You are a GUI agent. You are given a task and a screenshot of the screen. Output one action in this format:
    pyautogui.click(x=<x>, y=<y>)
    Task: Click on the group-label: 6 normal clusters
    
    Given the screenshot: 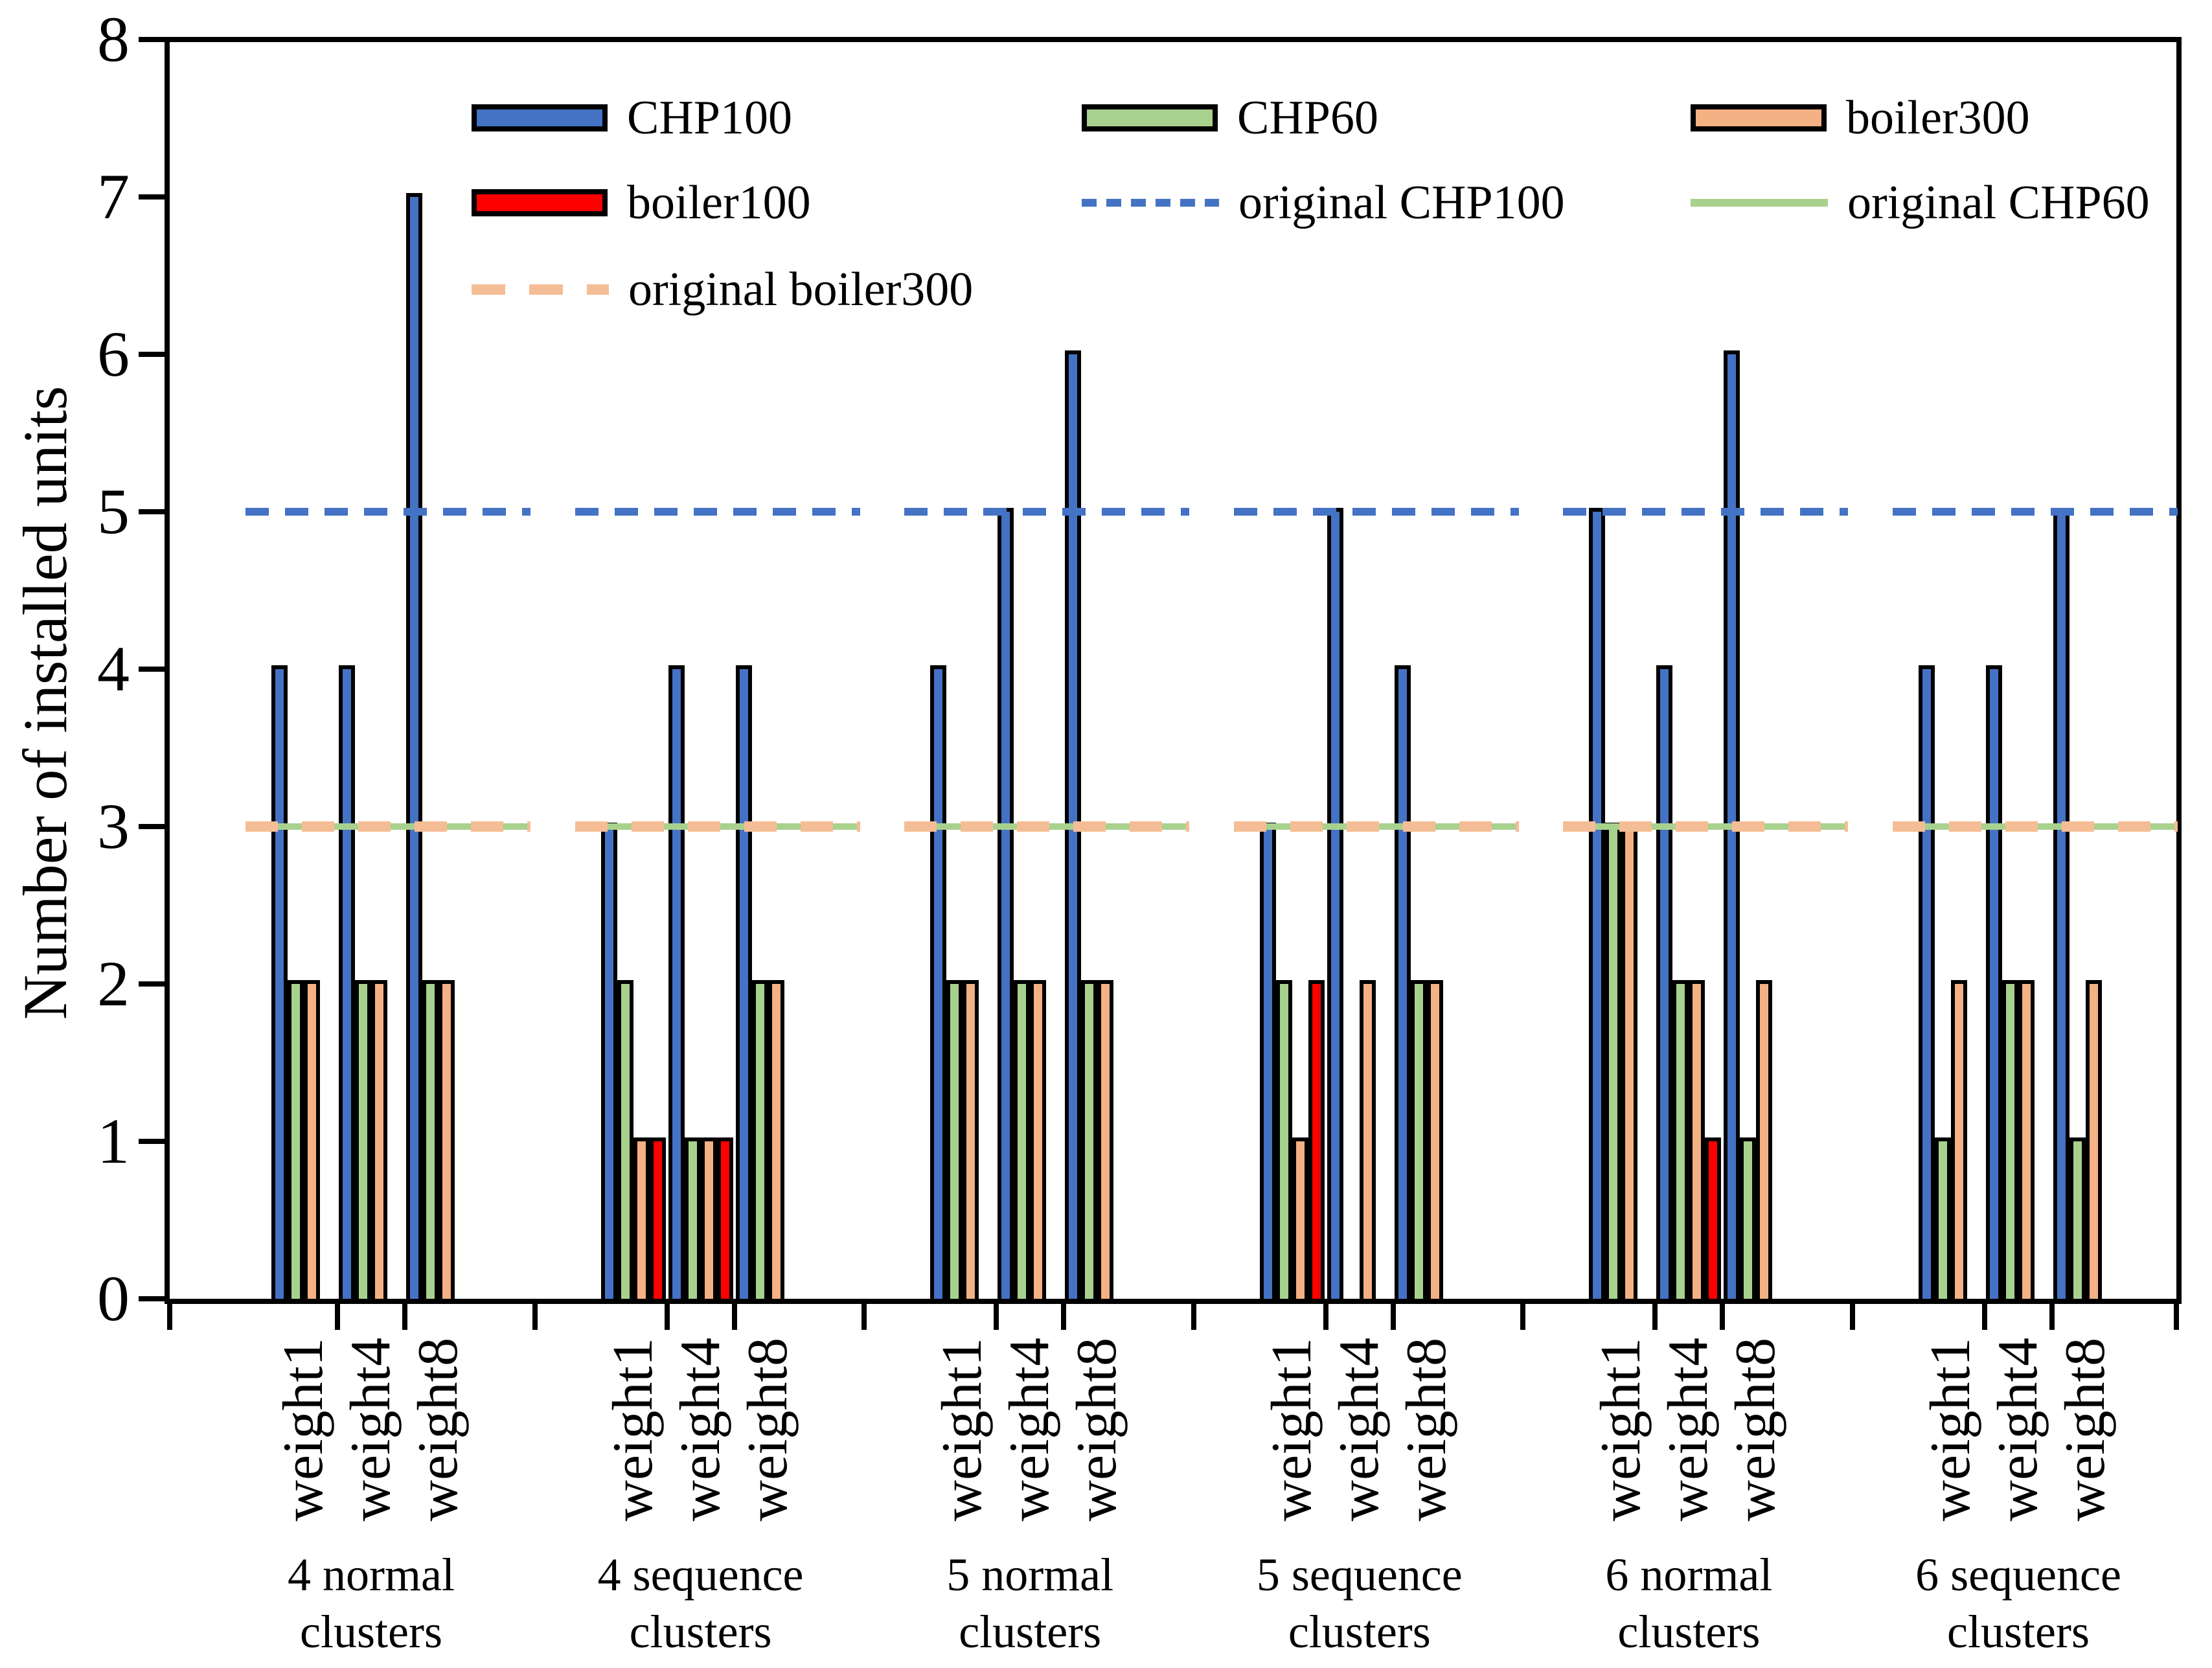 What is the action you would take?
    pyautogui.click(x=1689, y=1603)
    